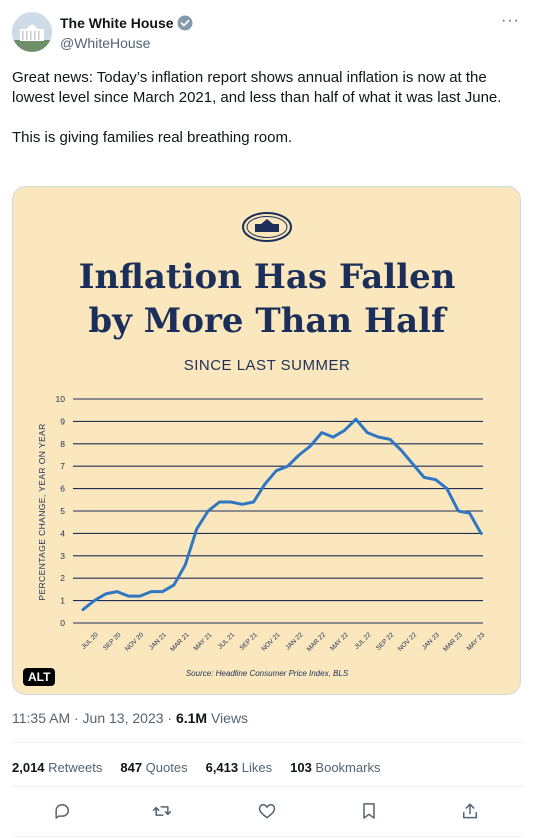 The height and width of the screenshot is (838, 536). I want to click on retweets-label: Retweets, so click(73, 767).